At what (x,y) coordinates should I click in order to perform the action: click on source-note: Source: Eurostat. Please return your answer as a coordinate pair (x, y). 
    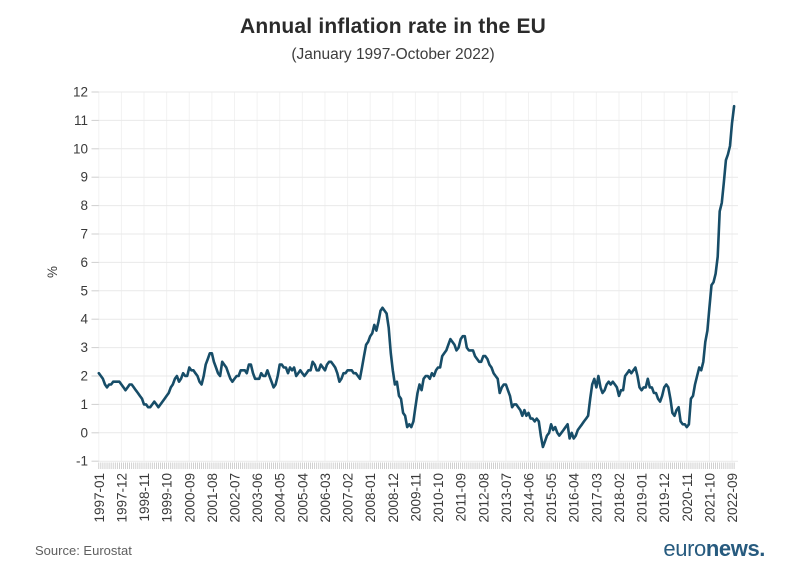
    Looking at the image, I should click on (83, 550).